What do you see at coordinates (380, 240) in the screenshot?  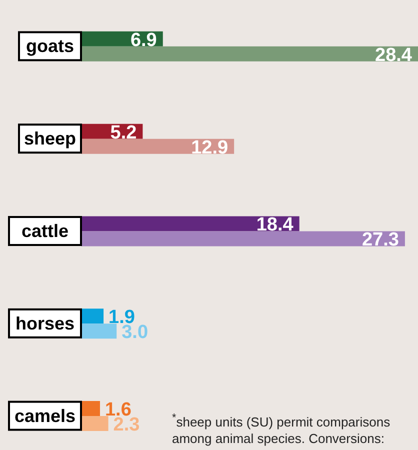 I see `data-label: 27.3` at bounding box center [380, 240].